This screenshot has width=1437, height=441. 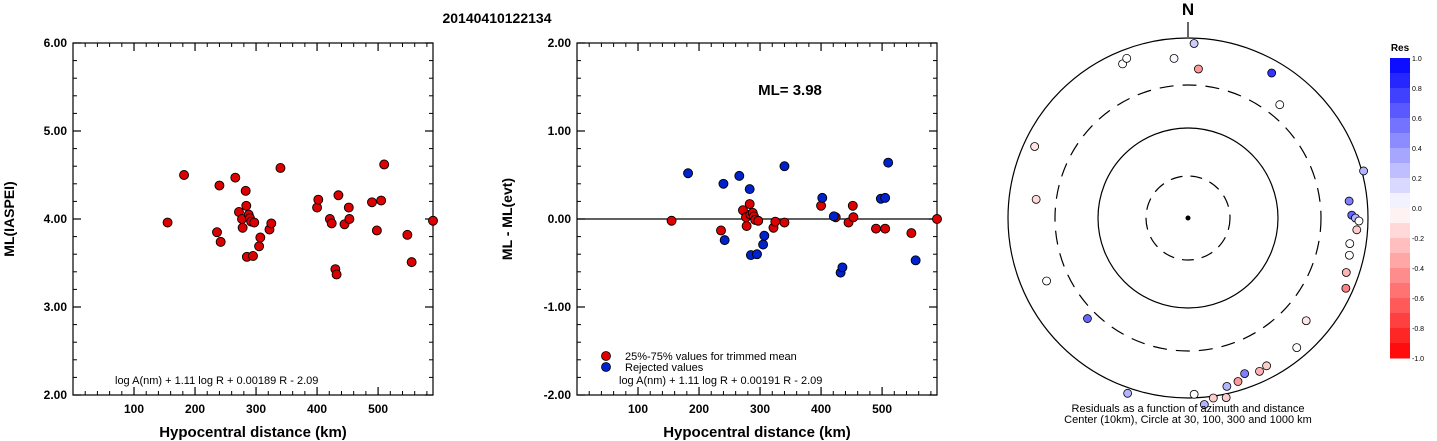 What do you see at coordinates (1417, 89) in the screenshot?
I see `colorbar-tick-label: 0.8` at bounding box center [1417, 89].